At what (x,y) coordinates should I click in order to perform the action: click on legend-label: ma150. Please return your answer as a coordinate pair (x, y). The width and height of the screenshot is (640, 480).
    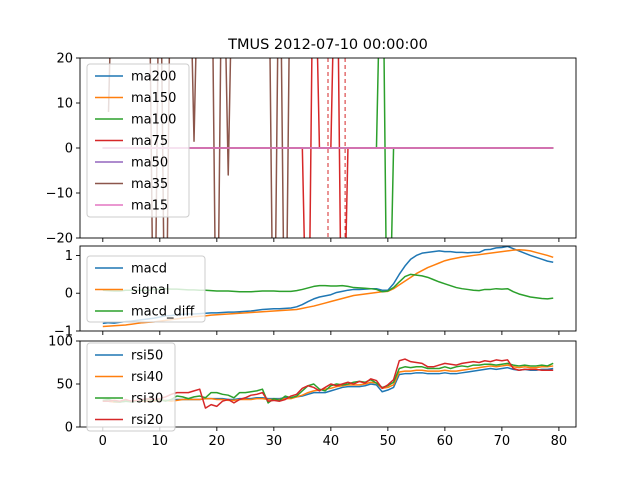
    Looking at the image, I should click on (153, 98).